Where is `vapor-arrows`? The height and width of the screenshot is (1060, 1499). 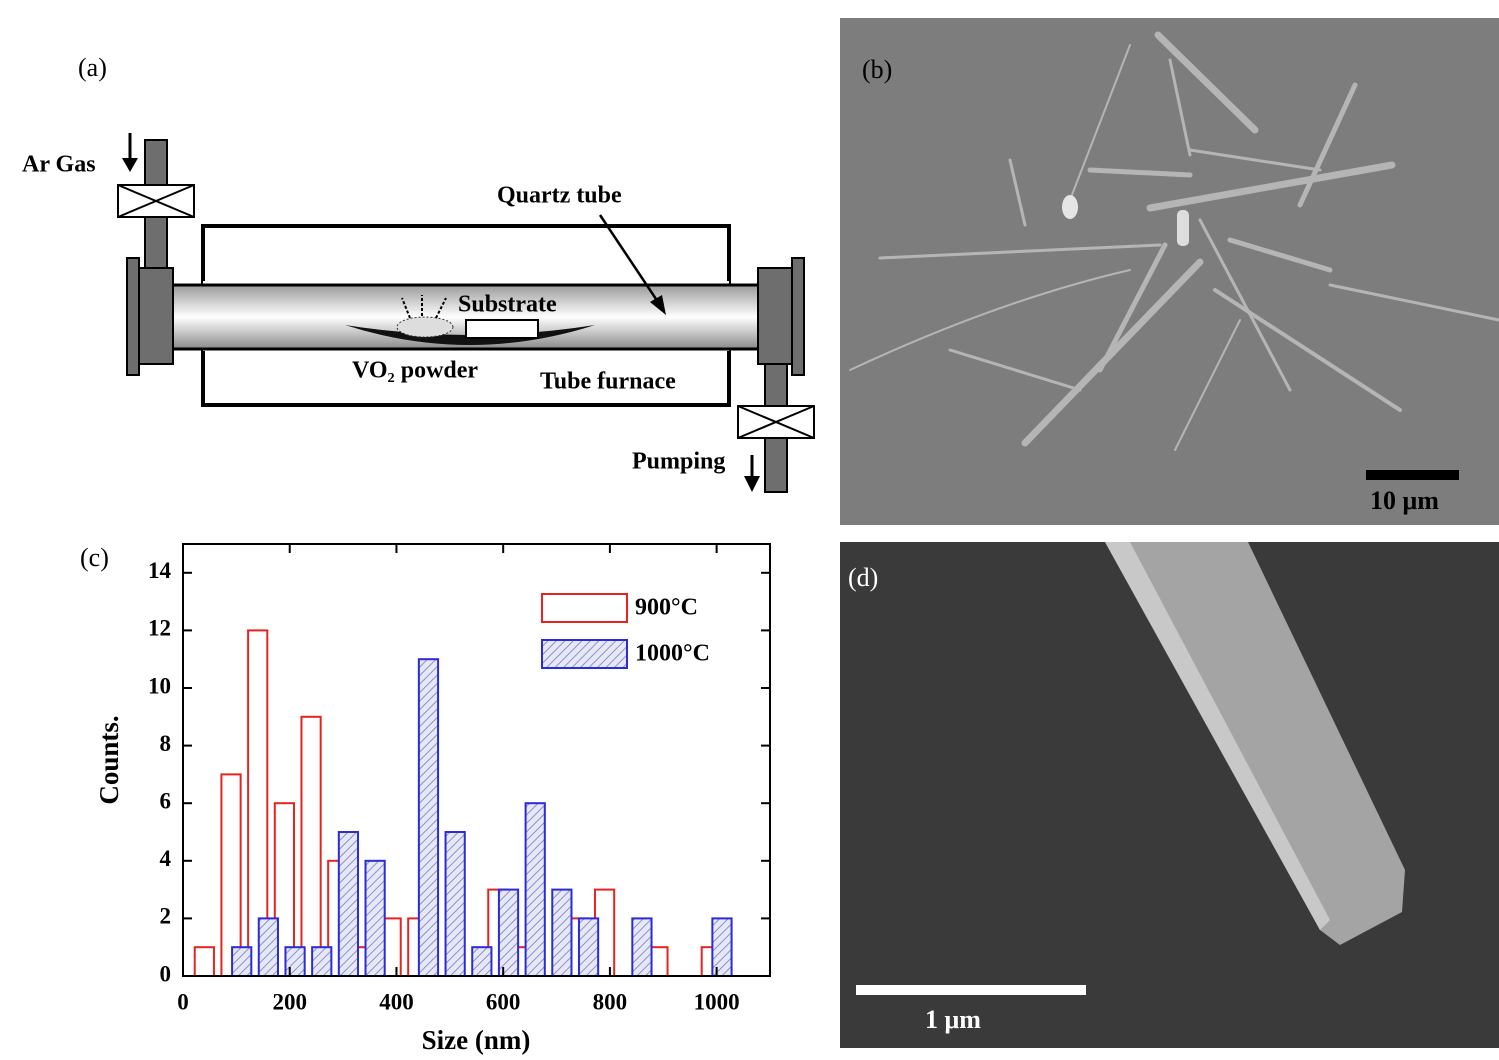 vapor-arrows is located at coordinates (424, 307).